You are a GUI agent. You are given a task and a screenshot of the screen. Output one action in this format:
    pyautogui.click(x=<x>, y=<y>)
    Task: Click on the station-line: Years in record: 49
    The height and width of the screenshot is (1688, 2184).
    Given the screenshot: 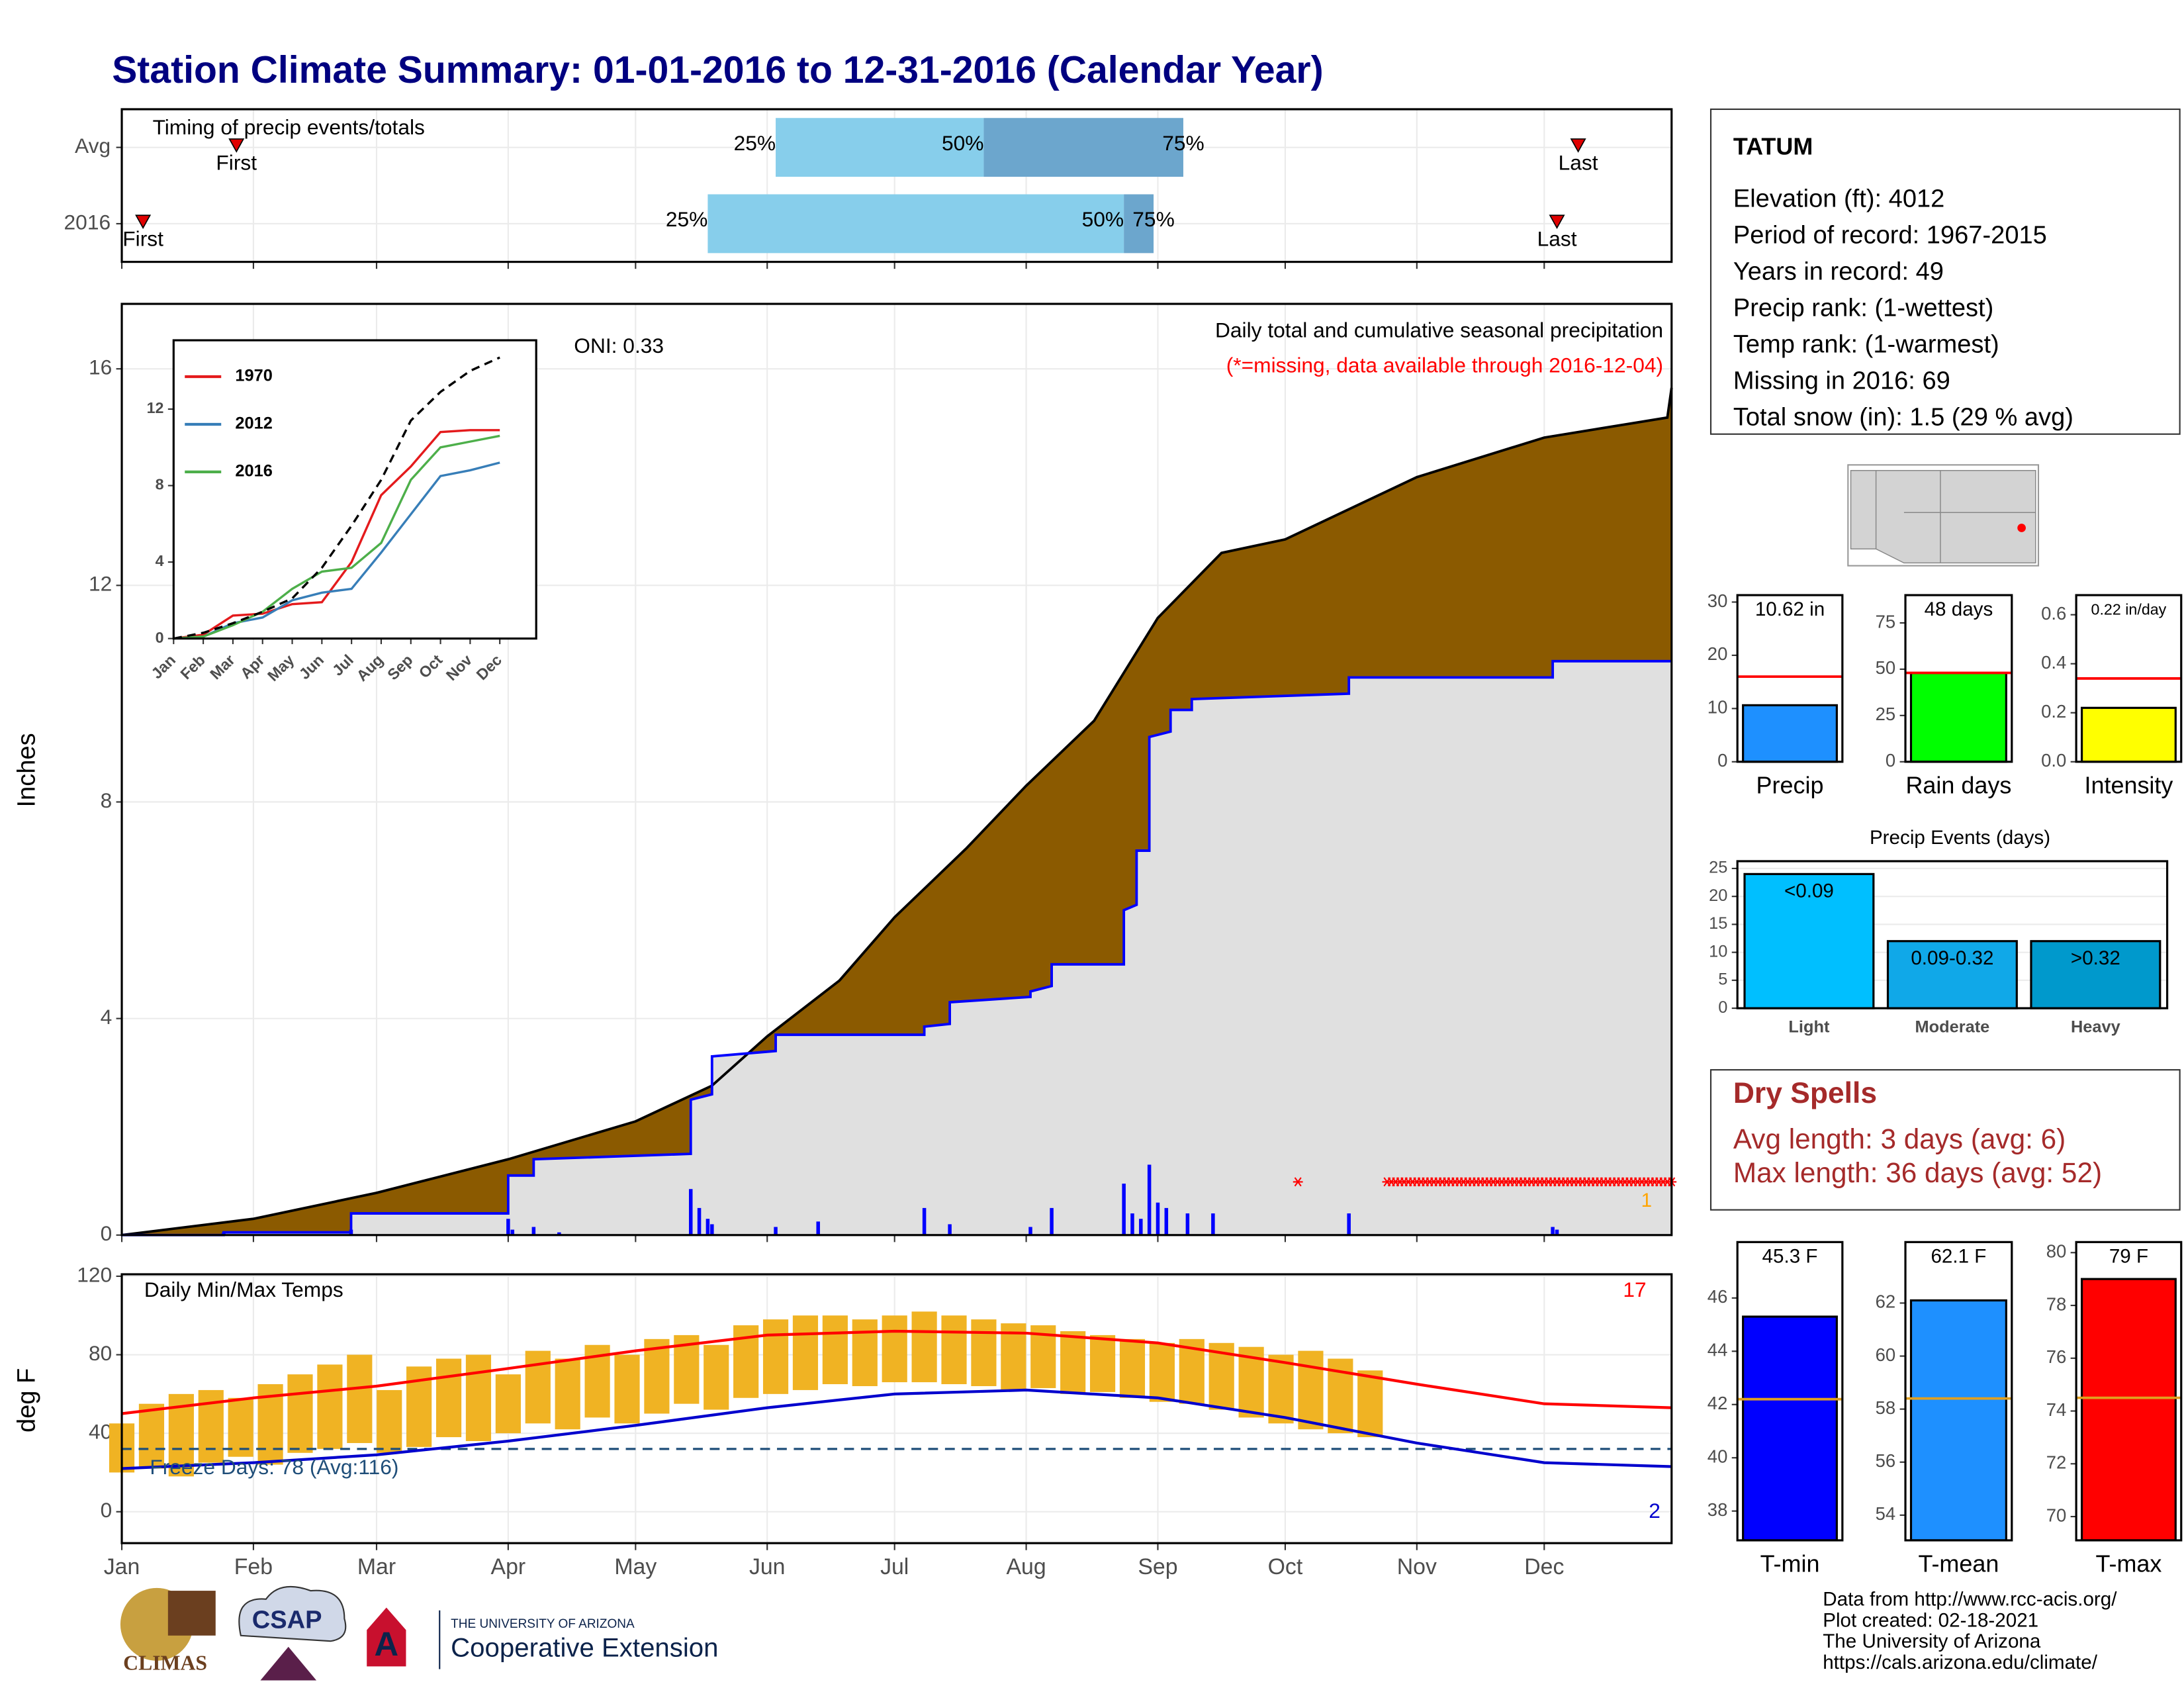 What is the action you would take?
    pyautogui.click(x=1838, y=272)
    